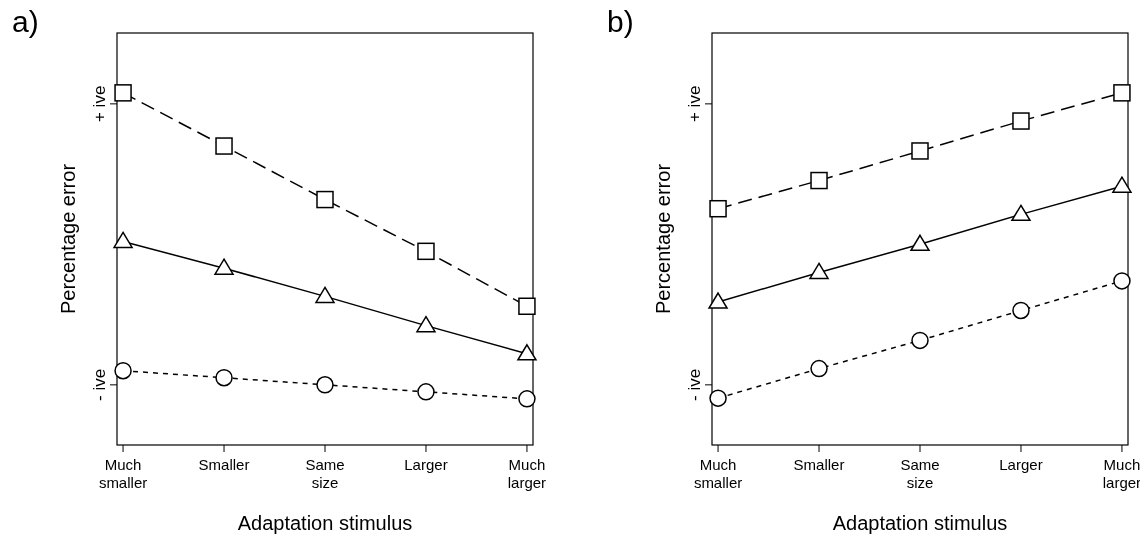 This screenshot has width=1140, height=539. What do you see at coordinates (620, 21) in the screenshot?
I see `chart-title: b)` at bounding box center [620, 21].